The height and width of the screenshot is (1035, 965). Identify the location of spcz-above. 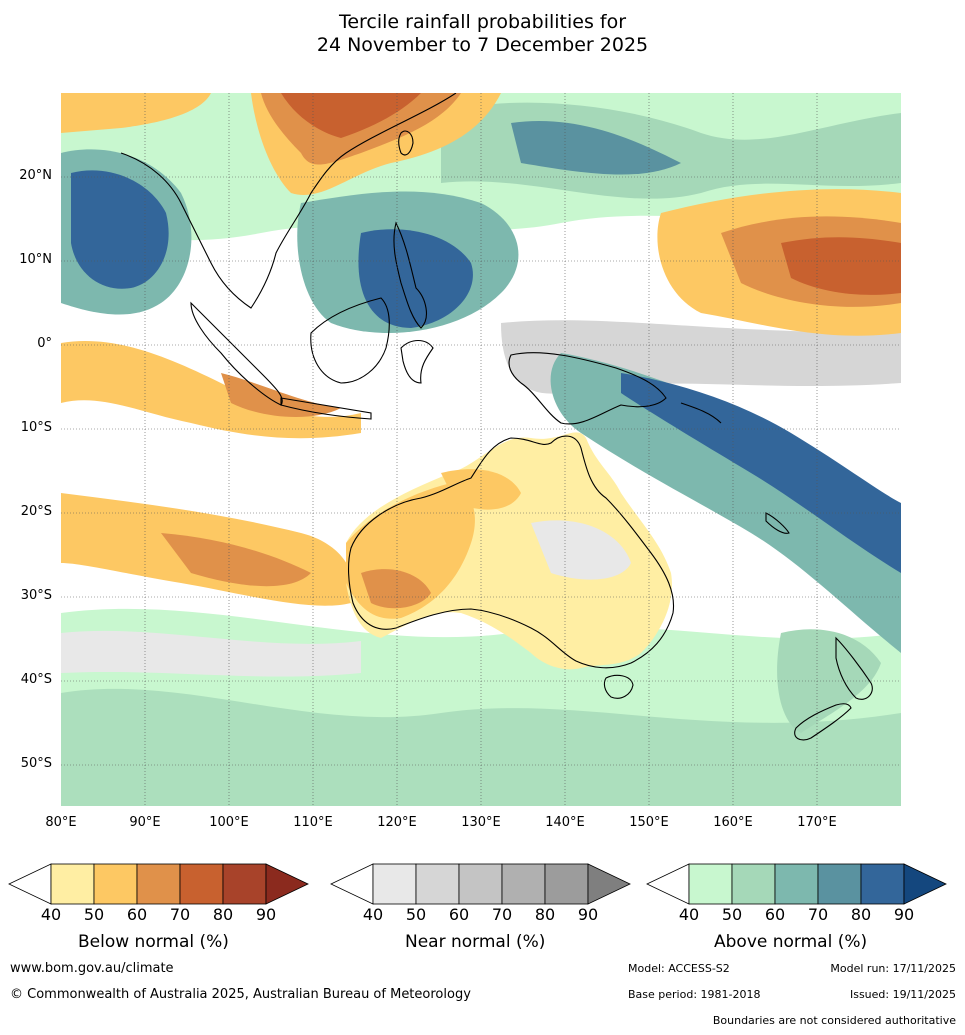
(725, 503).